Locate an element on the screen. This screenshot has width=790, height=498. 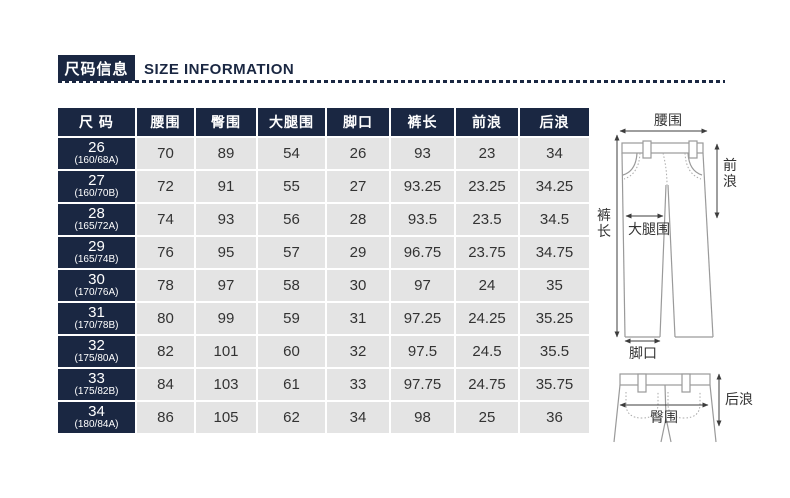
measure-cell: 91 is located at coordinates (226, 186).